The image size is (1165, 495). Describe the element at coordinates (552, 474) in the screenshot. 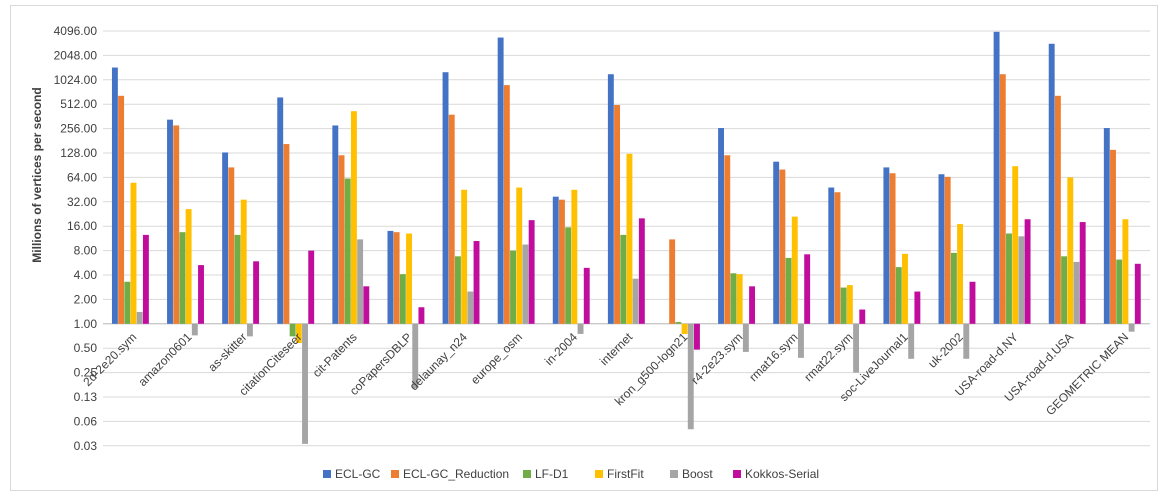

I see `legend-label: LF-D1` at that location.